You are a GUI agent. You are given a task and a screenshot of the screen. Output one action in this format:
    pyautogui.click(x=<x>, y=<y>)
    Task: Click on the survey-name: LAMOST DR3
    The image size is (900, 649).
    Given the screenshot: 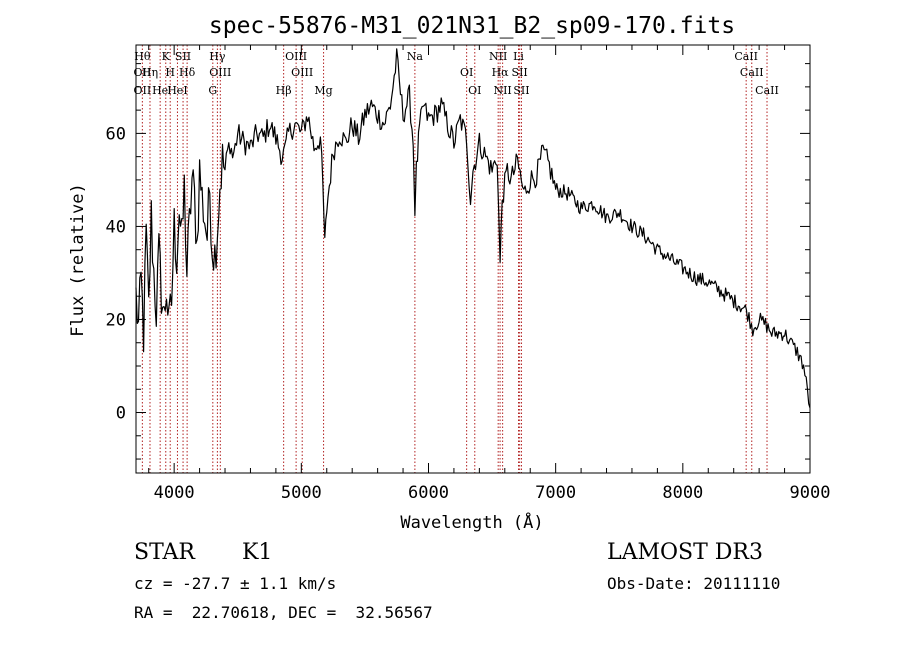 What is the action you would take?
    pyautogui.click(x=685, y=552)
    